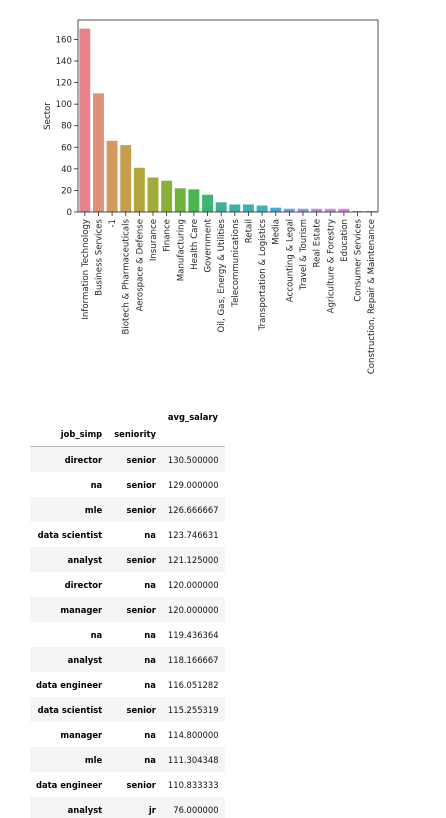 The width and height of the screenshot is (446, 818). I want to click on table-row: analyst jr 76.000000, so click(127, 807).